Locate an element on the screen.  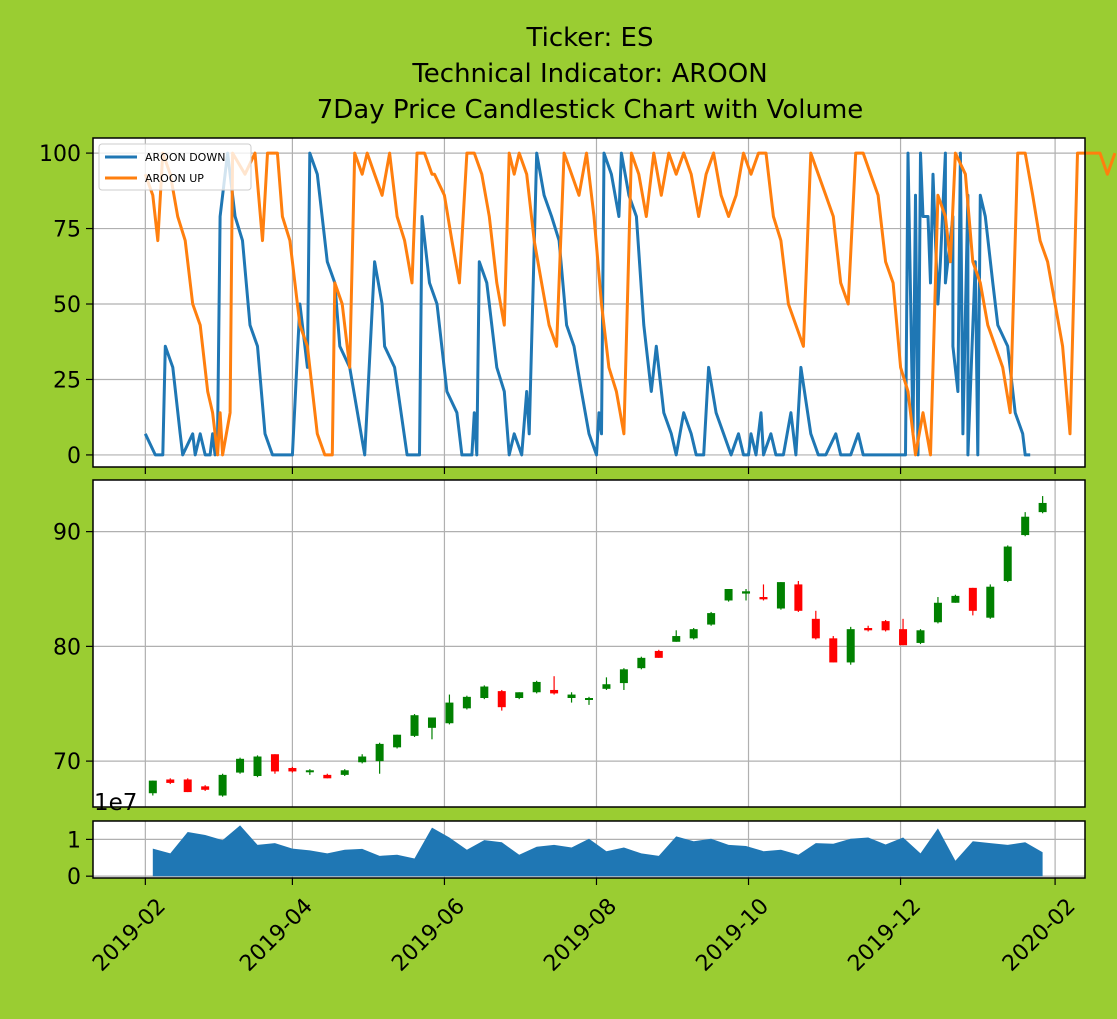
aroon-ytick-label: 100 is located at coordinates (60, 154).